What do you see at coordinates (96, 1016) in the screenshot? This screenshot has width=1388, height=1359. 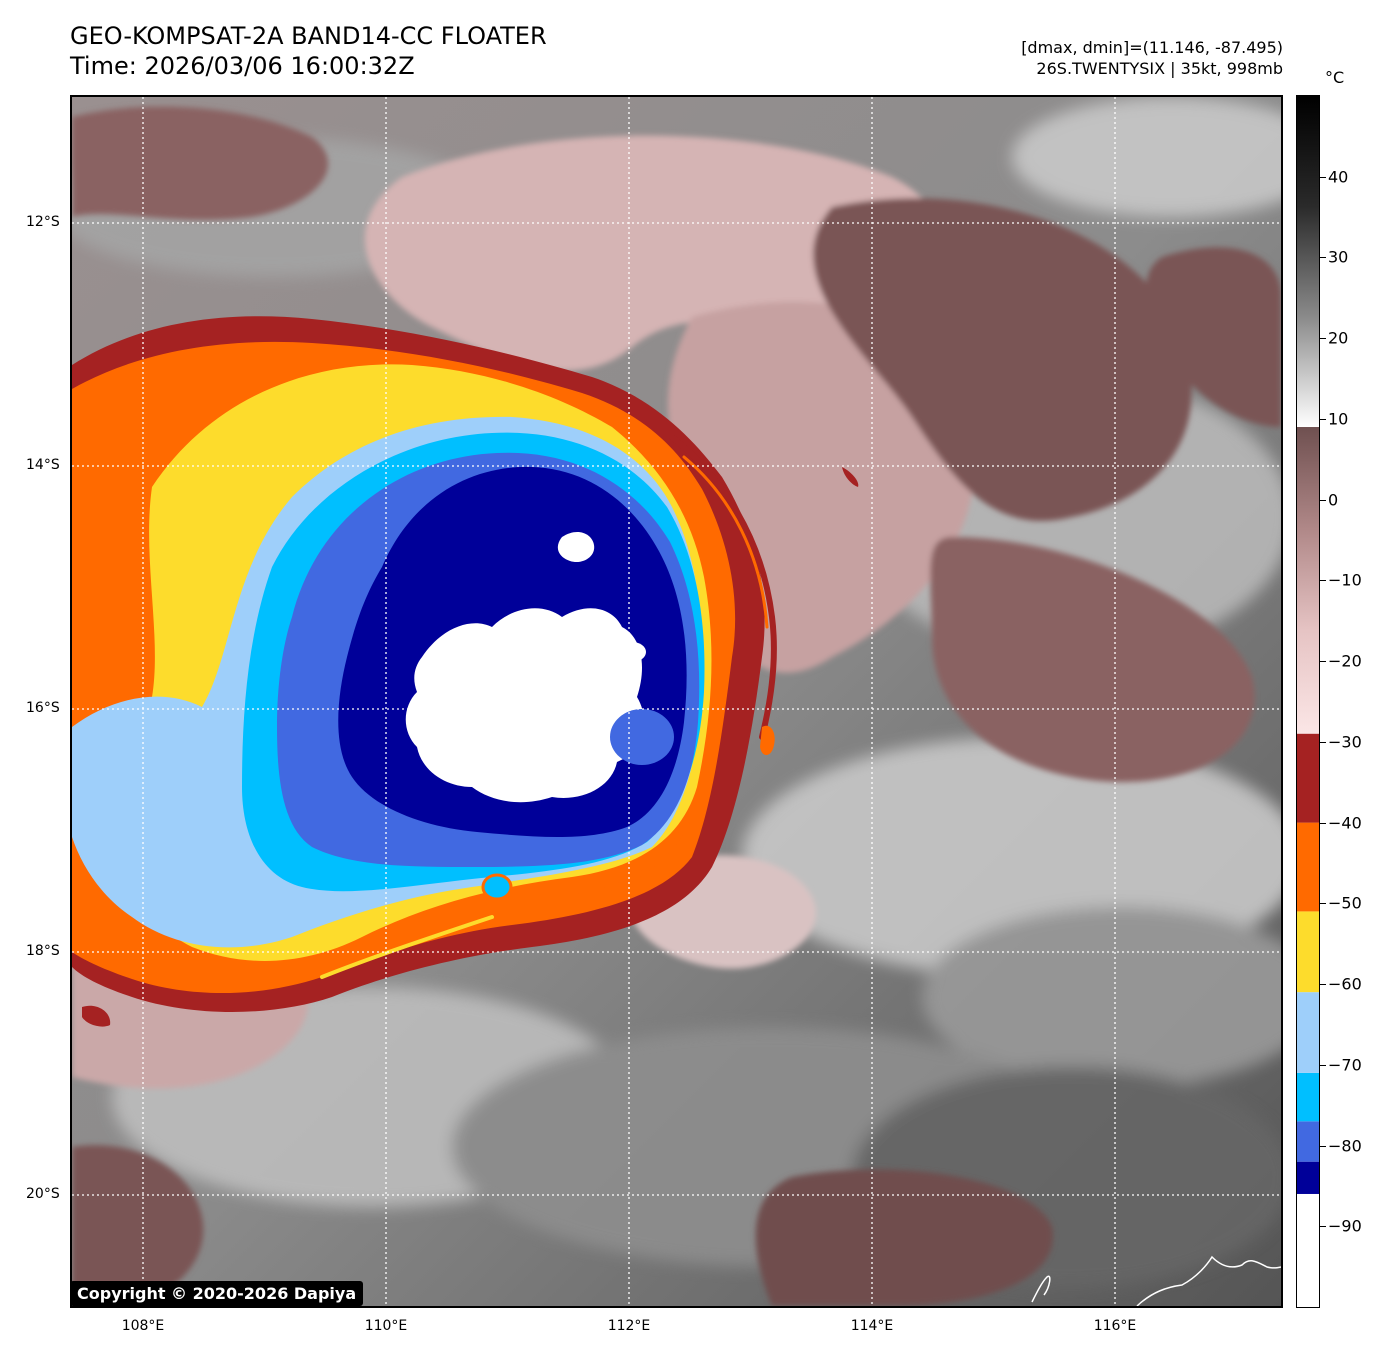 I see `red-patch-west` at bounding box center [96, 1016].